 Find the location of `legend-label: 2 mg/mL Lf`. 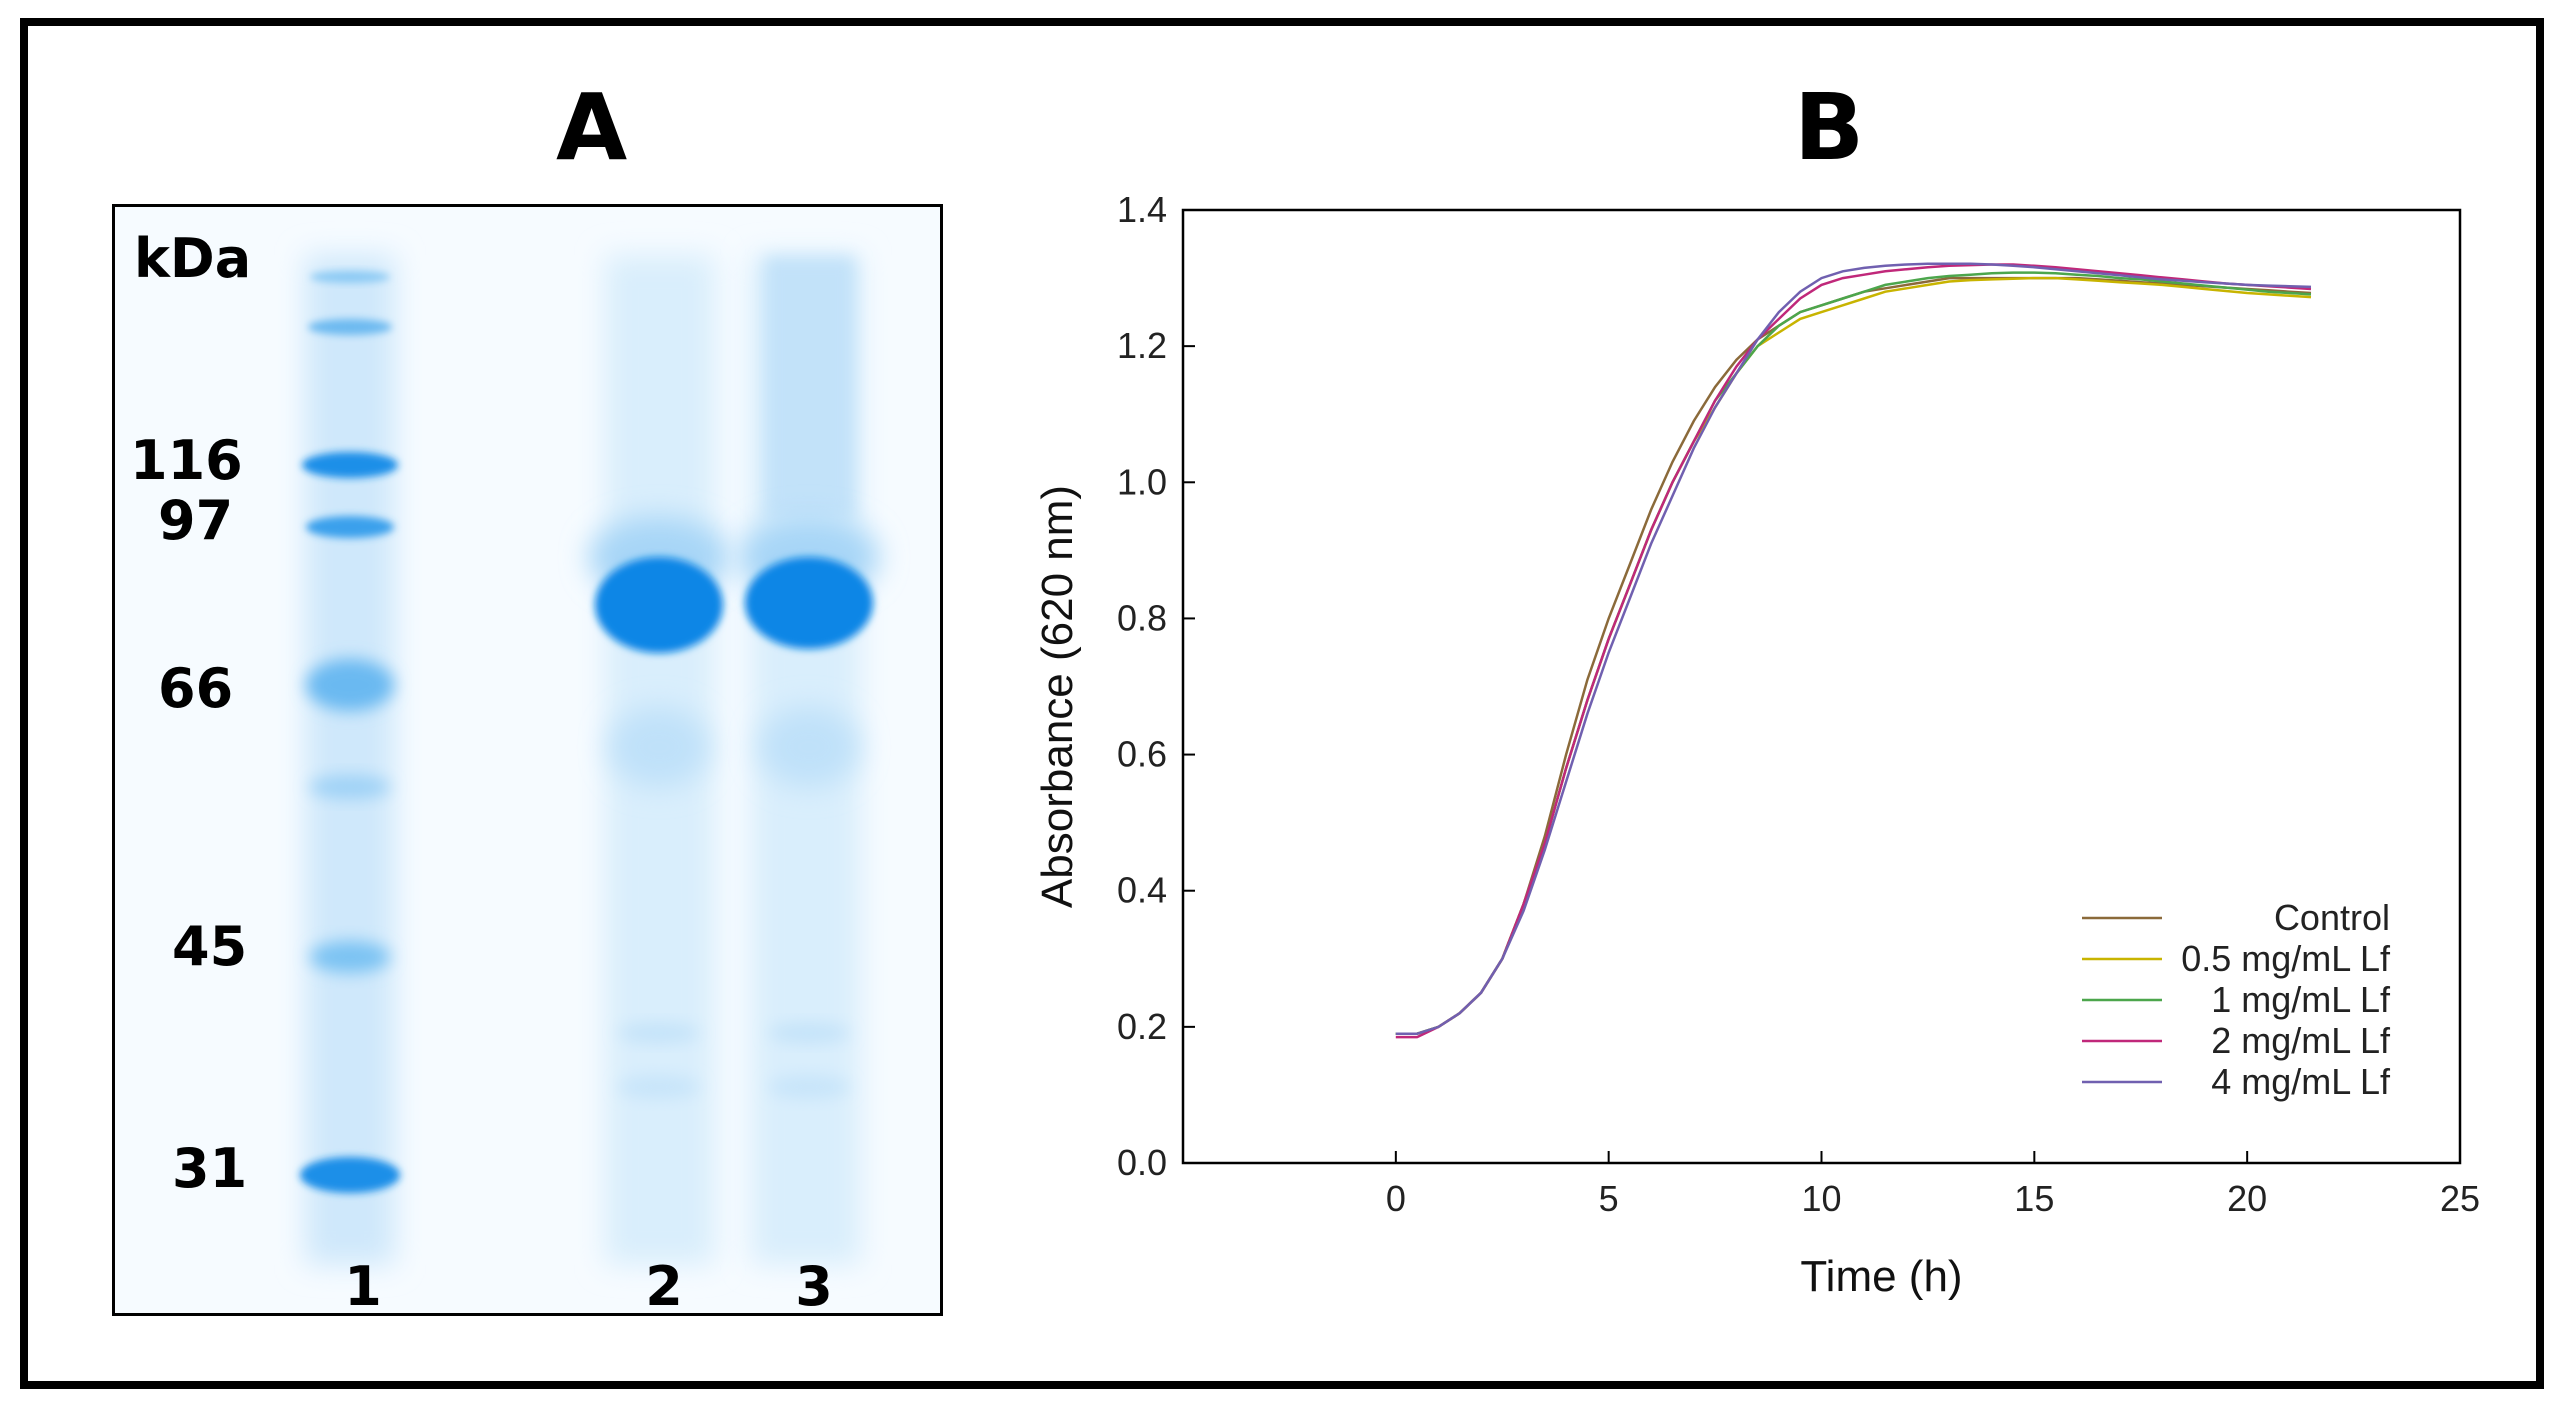

legend-label: 2 mg/mL Lf is located at coordinates (2301, 1040).